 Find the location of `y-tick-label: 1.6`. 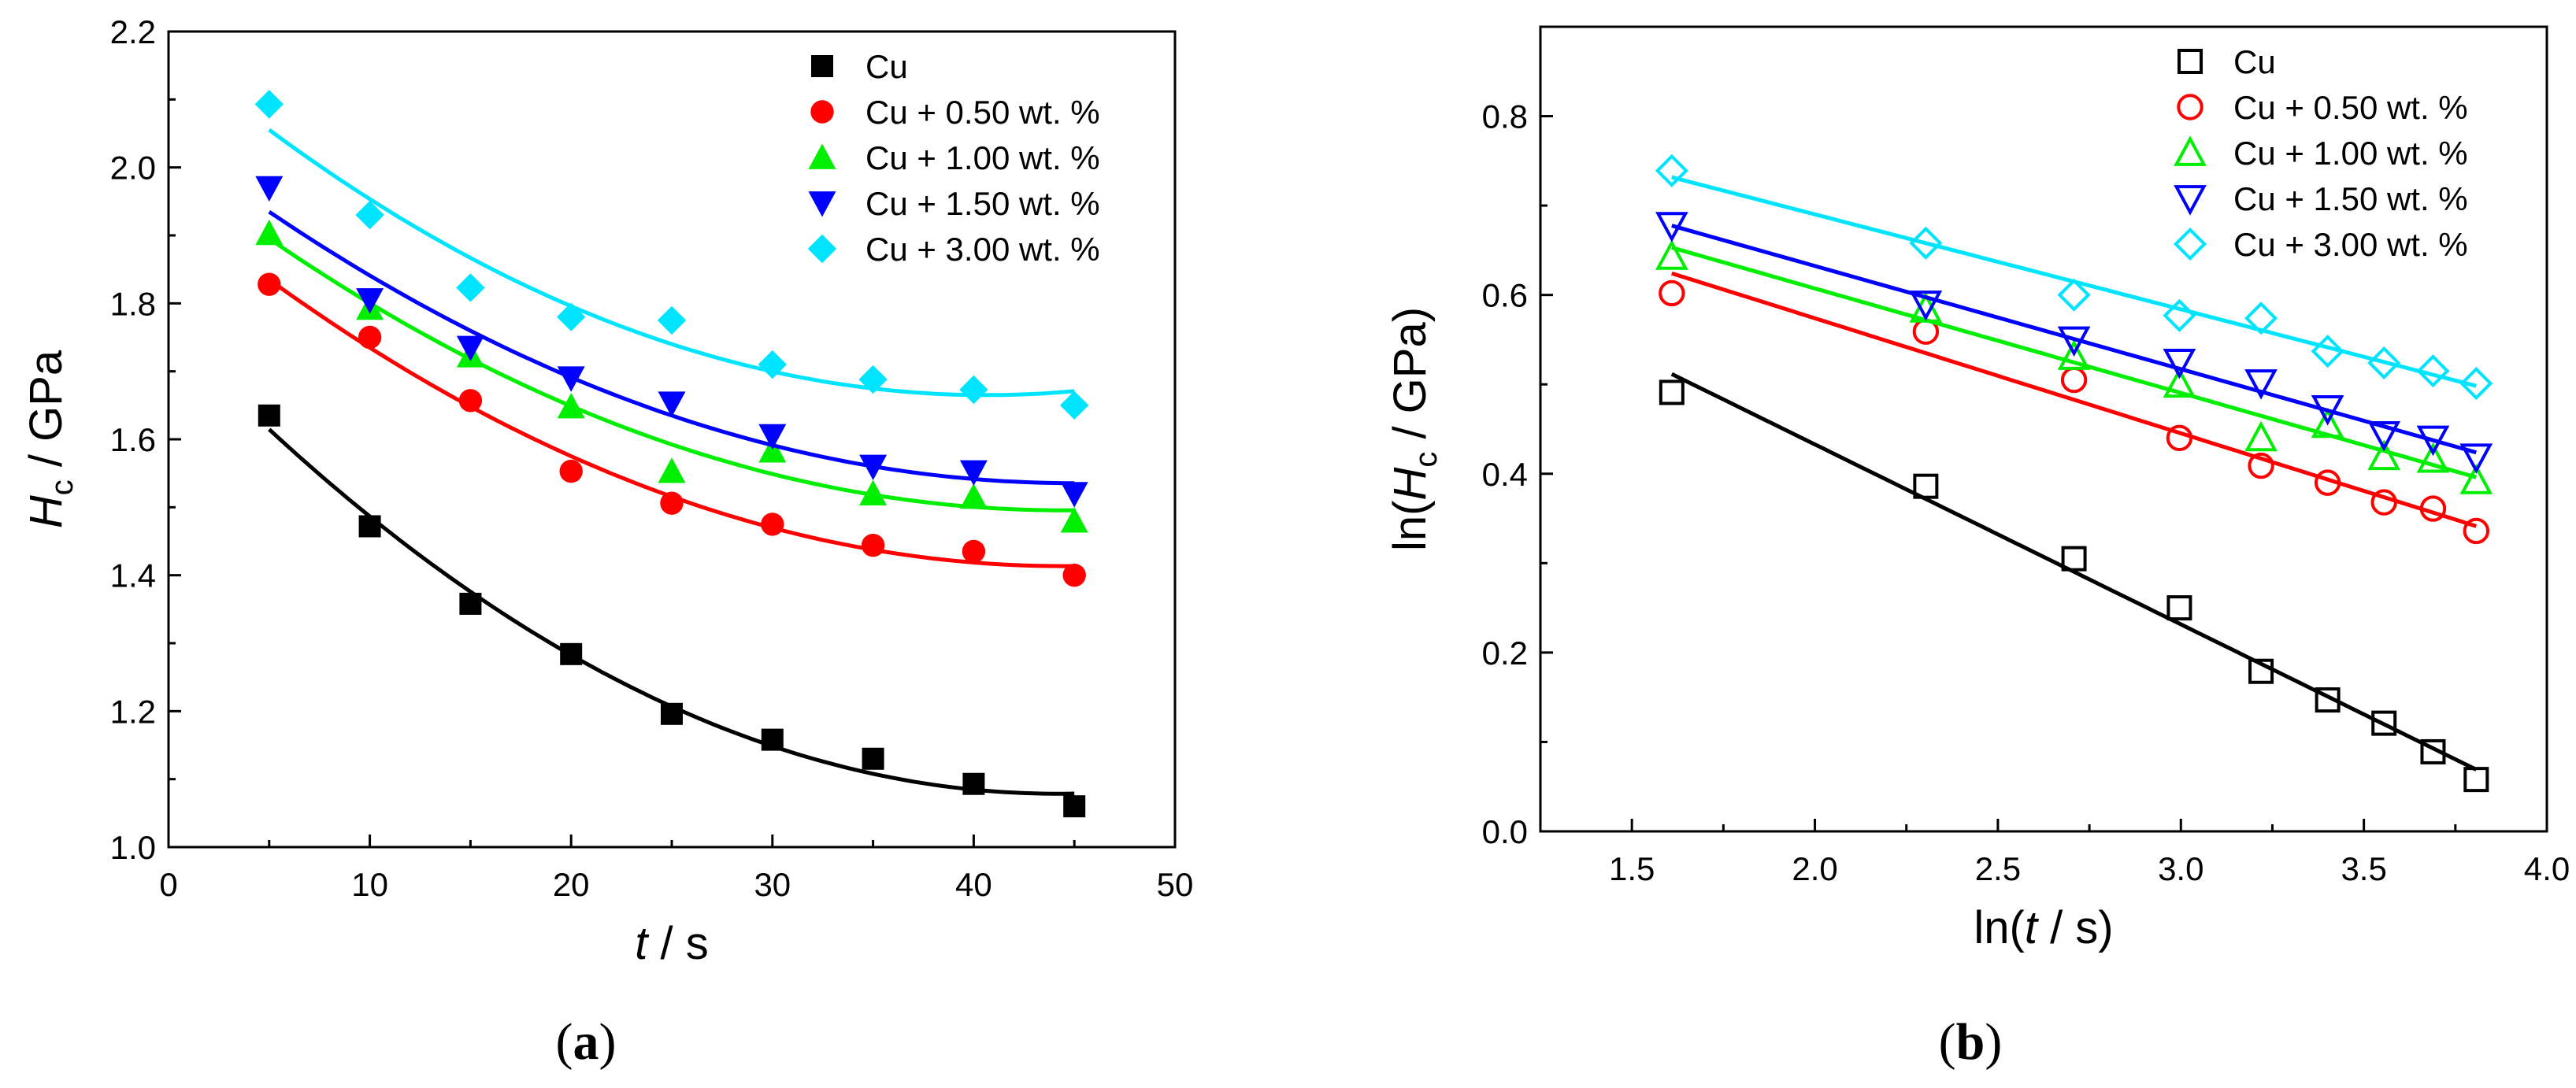

y-tick-label: 1.6 is located at coordinates (133, 440).